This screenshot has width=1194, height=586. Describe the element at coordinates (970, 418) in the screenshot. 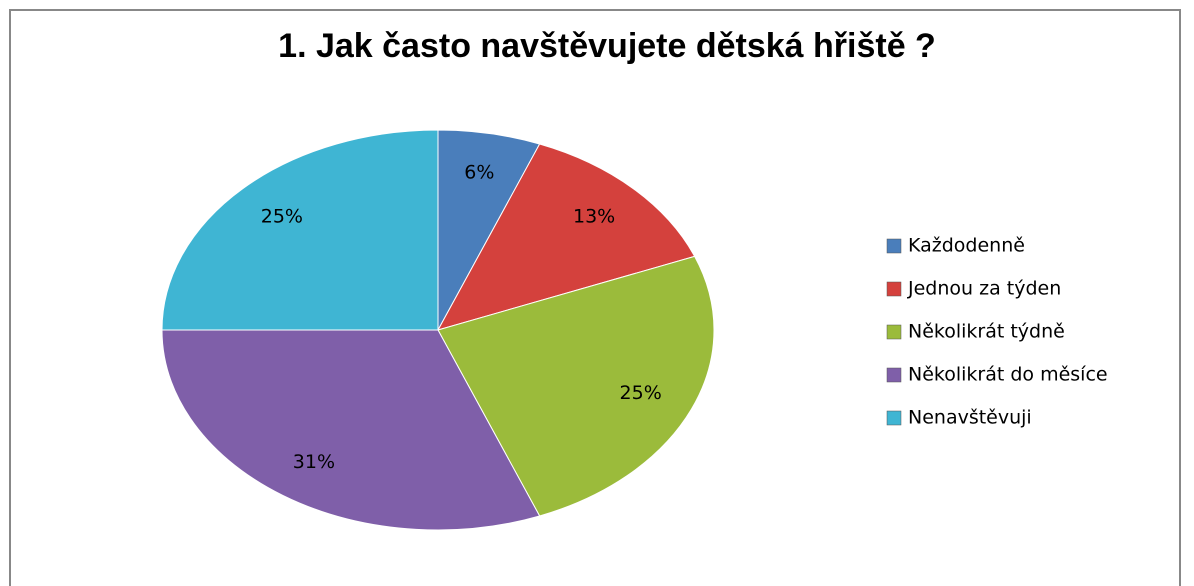

I see `legend-label: Nenavštěvuji` at that location.